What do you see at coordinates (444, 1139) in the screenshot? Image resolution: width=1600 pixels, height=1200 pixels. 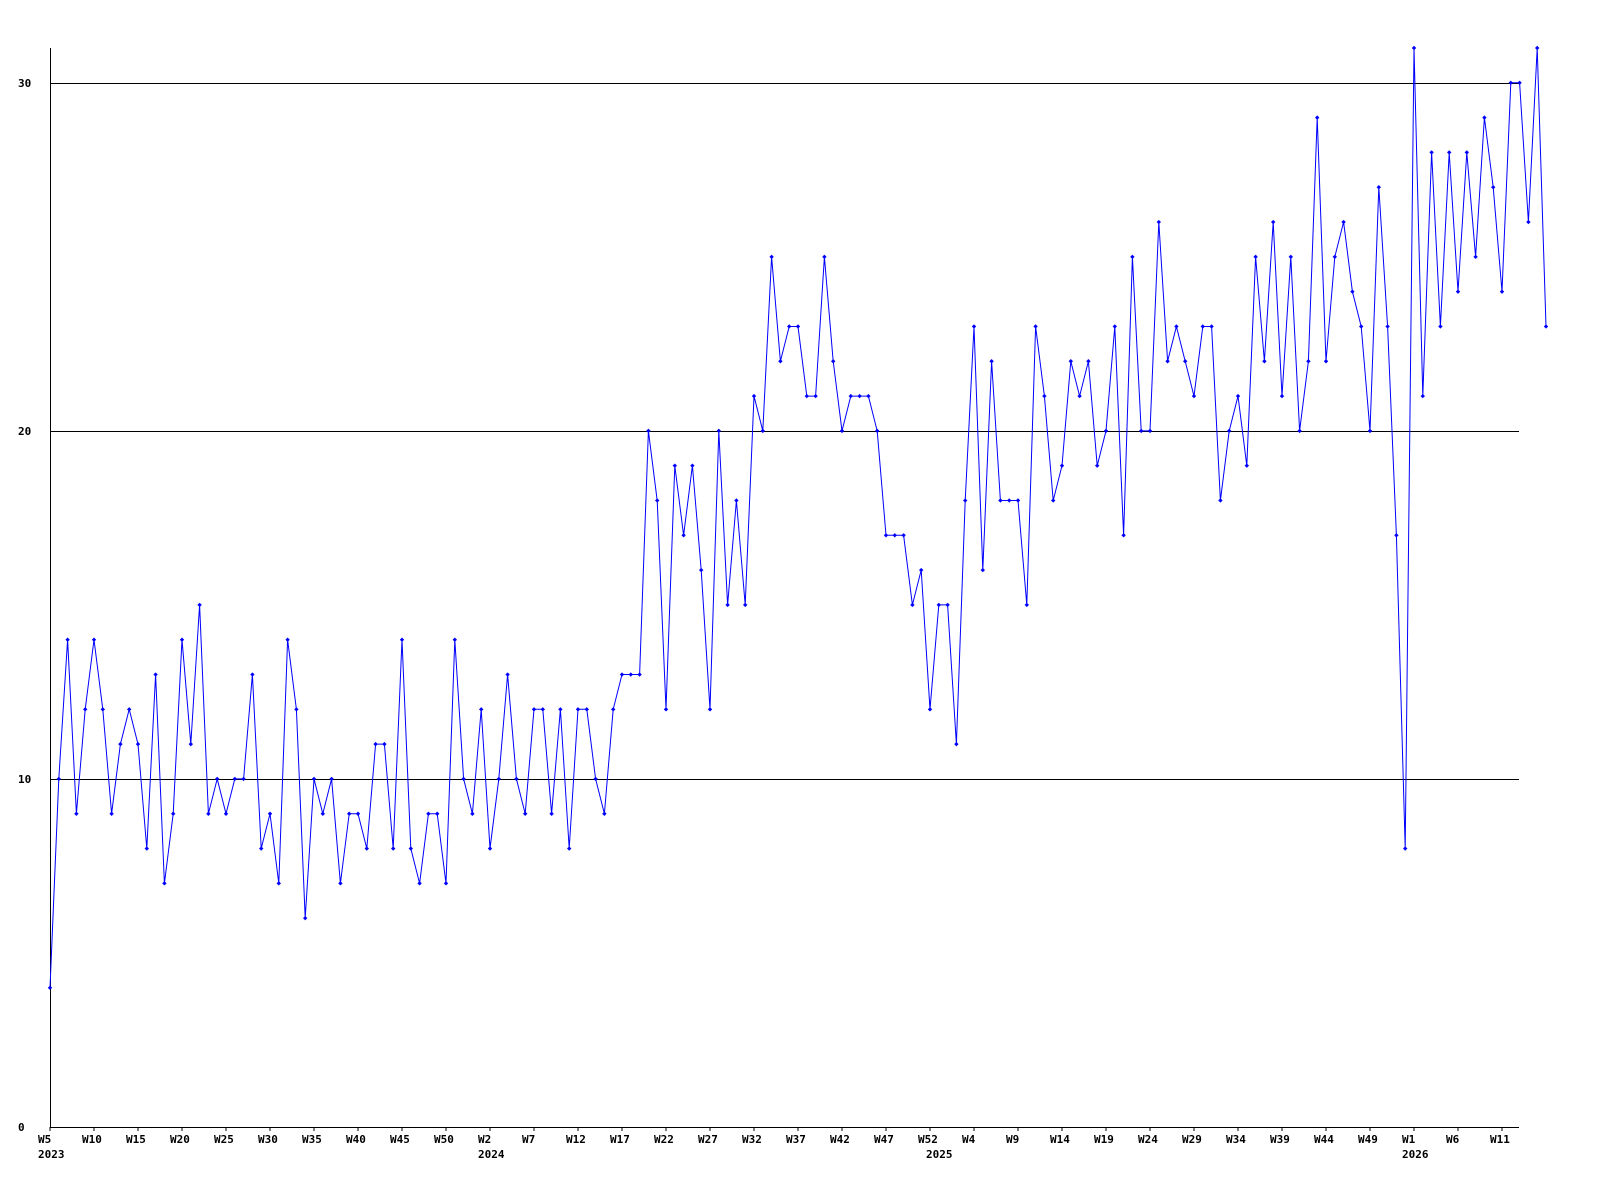 I see `x-tick-label: W50` at bounding box center [444, 1139].